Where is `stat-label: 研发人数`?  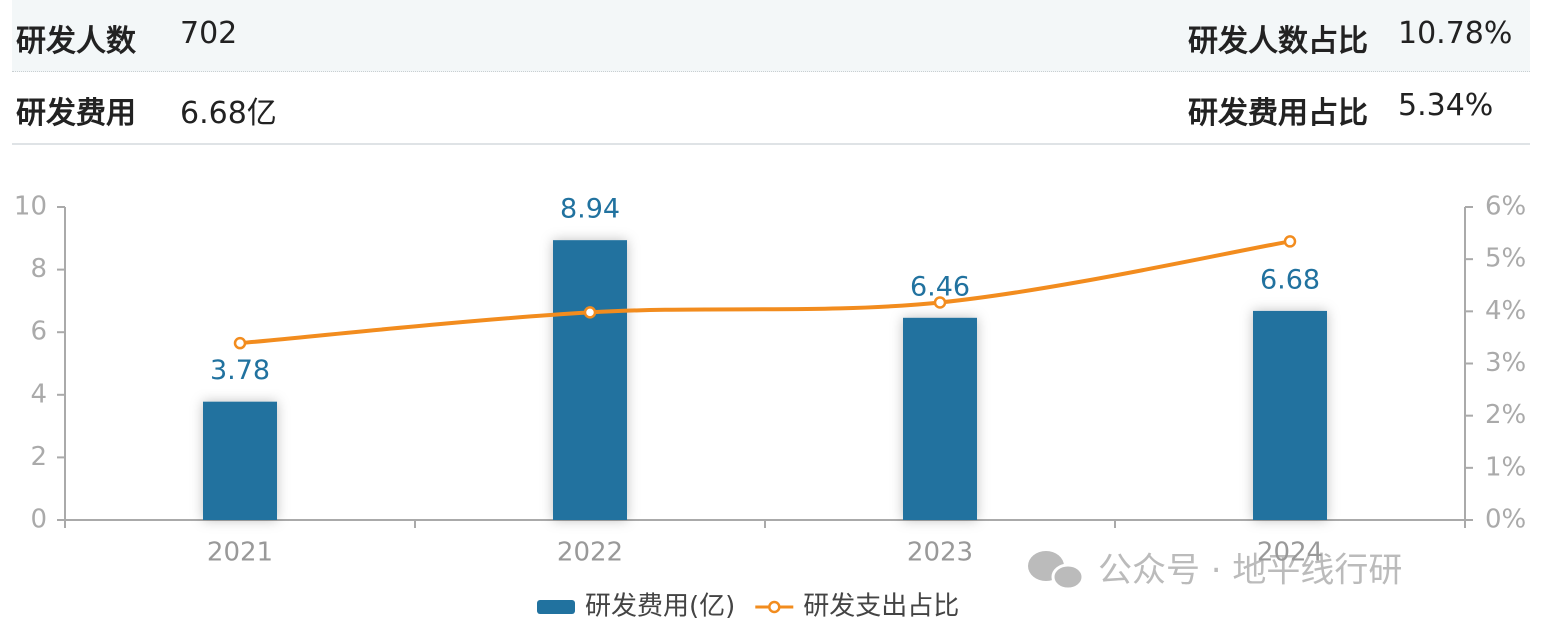 stat-label: 研发人数 is located at coordinates (76, 41).